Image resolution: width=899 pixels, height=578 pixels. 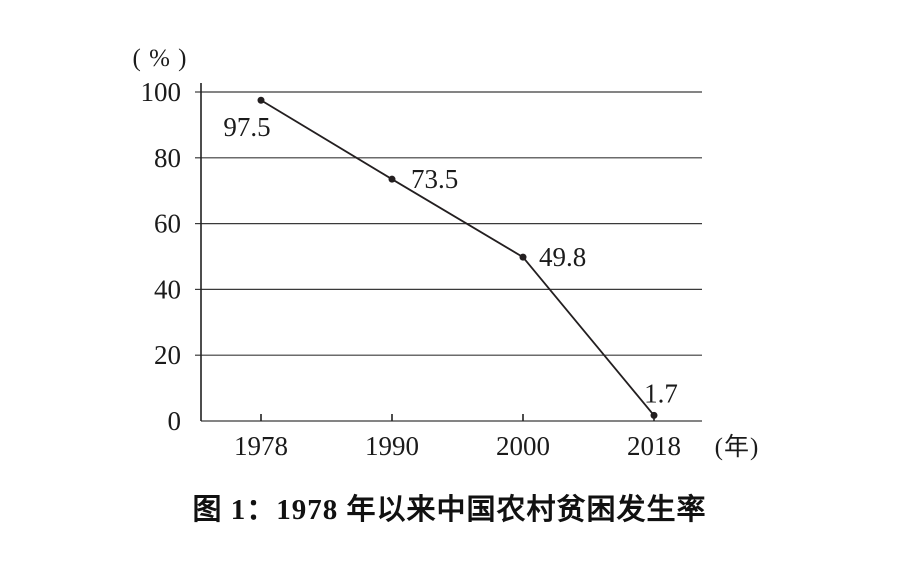 I want to click on figure-caption: 图 1：1978 年以来中国农村贫困发生率, so click(x=449, y=510).